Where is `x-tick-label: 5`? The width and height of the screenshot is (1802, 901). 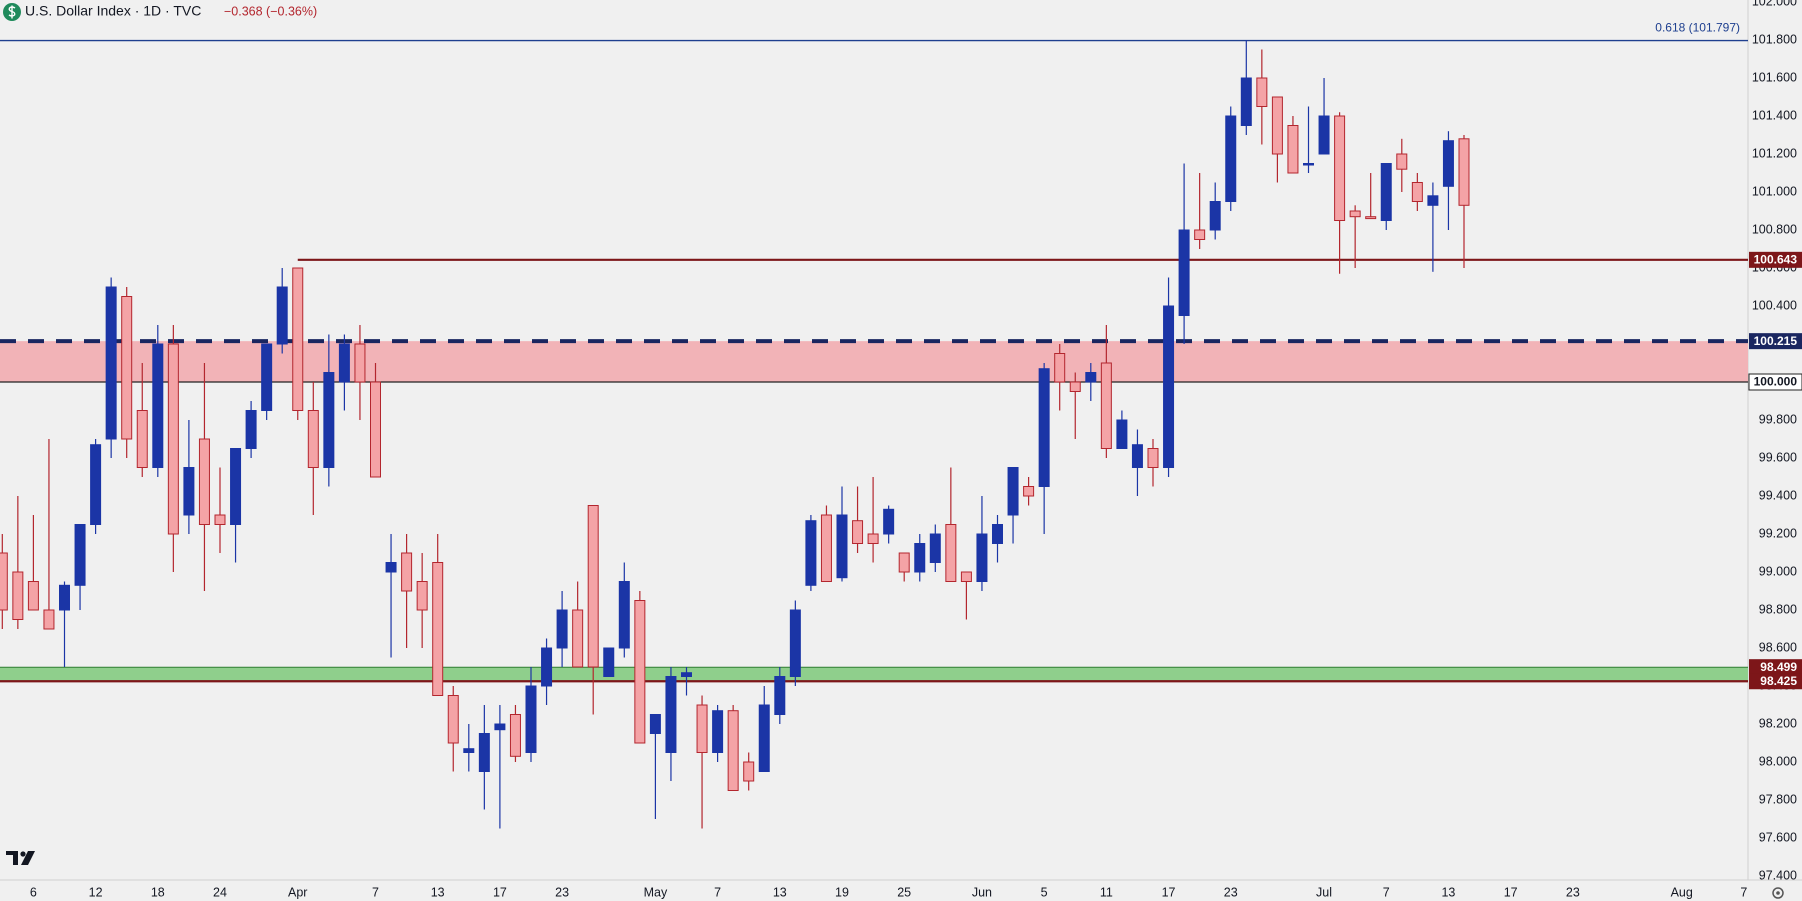
x-tick-label: 5 is located at coordinates (1044, 892).